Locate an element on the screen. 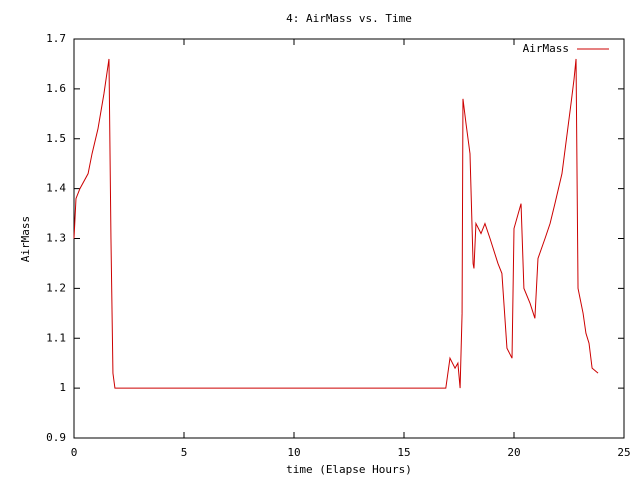 Image resolution: width=640 pixels, height=480 pixels. y-tick-label: 1.6 is located at coordinates (56, 88).